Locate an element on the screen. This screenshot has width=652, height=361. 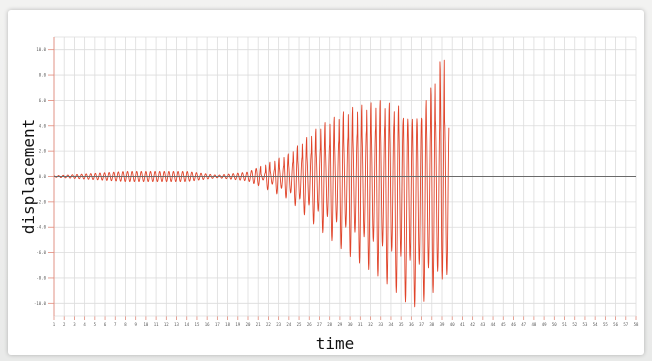
y-tick-label: -2.0 is located at coordinates (41, 201).